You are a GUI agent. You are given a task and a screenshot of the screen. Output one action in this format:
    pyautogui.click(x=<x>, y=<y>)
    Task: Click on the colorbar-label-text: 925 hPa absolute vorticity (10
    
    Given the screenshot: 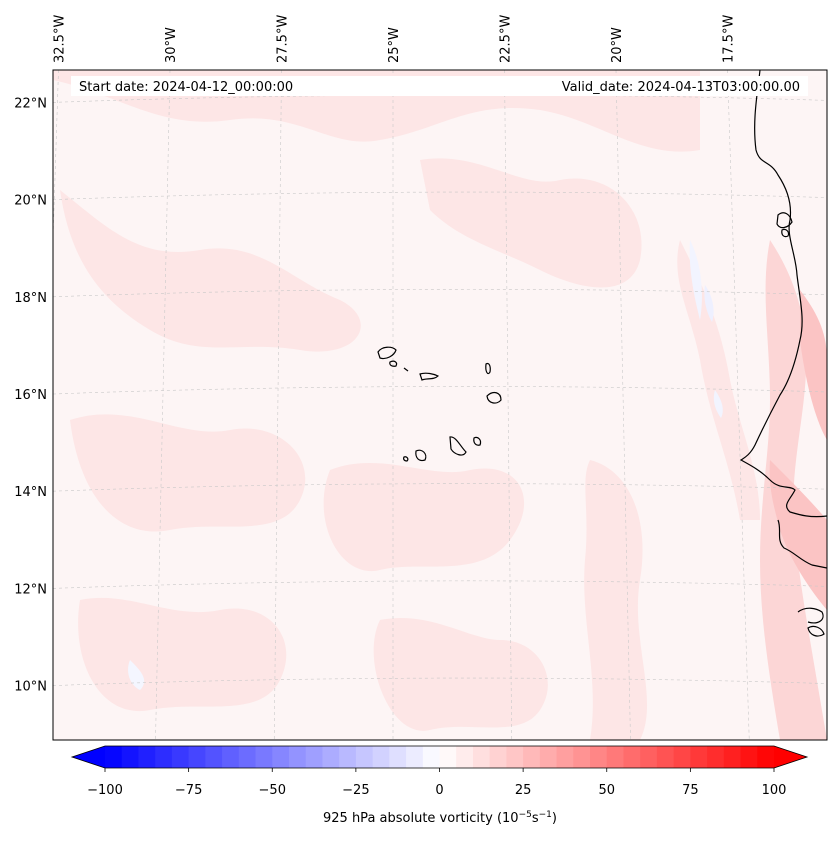 What is the action you would take?
    pyautogui.click(x=421, y=818)
    